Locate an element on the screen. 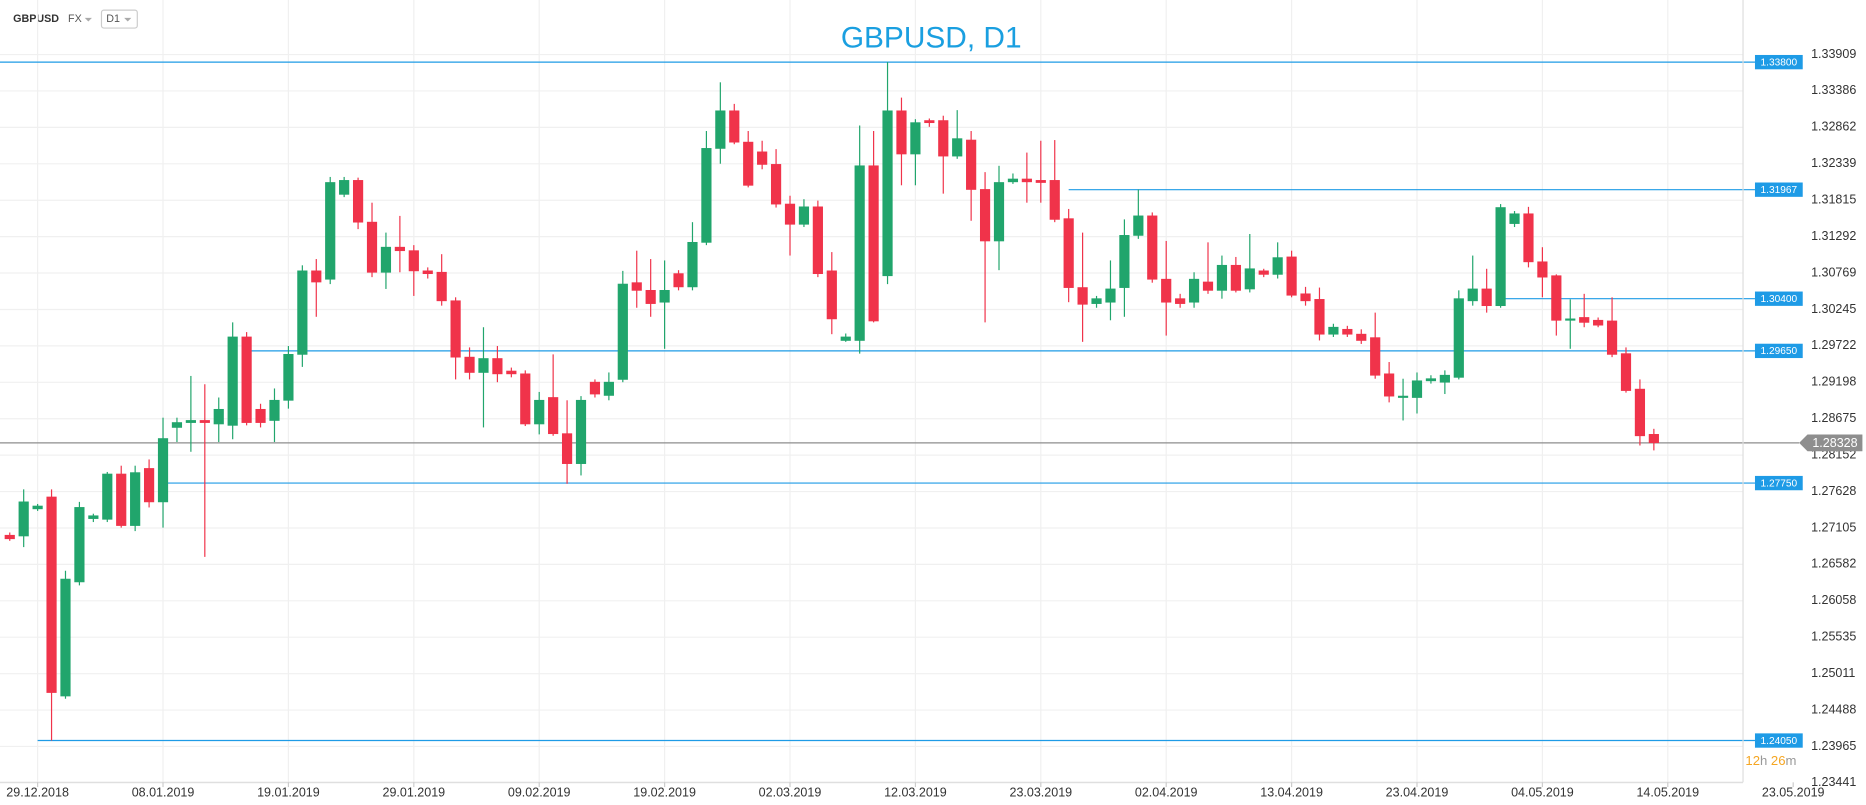 The image size is (1866, 805). y-tick-label: 1.31292 is located at coordinates (1833, 236).